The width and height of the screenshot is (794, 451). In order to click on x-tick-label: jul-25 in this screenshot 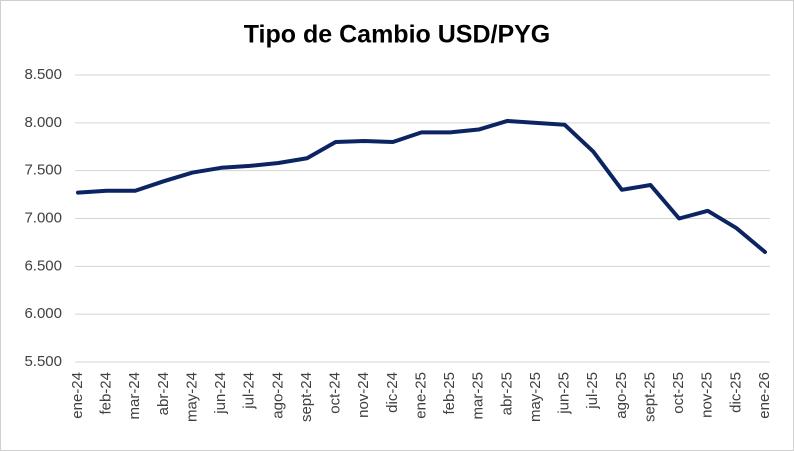, I will do `click(592, 391)`.